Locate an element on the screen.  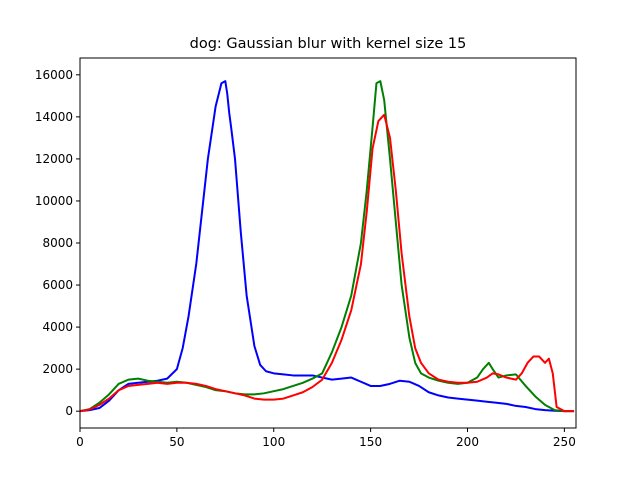
y-axis: 0 2000 4000 6000 8000 10000 12000 14000 16000 is located at coordinates (57, 243).